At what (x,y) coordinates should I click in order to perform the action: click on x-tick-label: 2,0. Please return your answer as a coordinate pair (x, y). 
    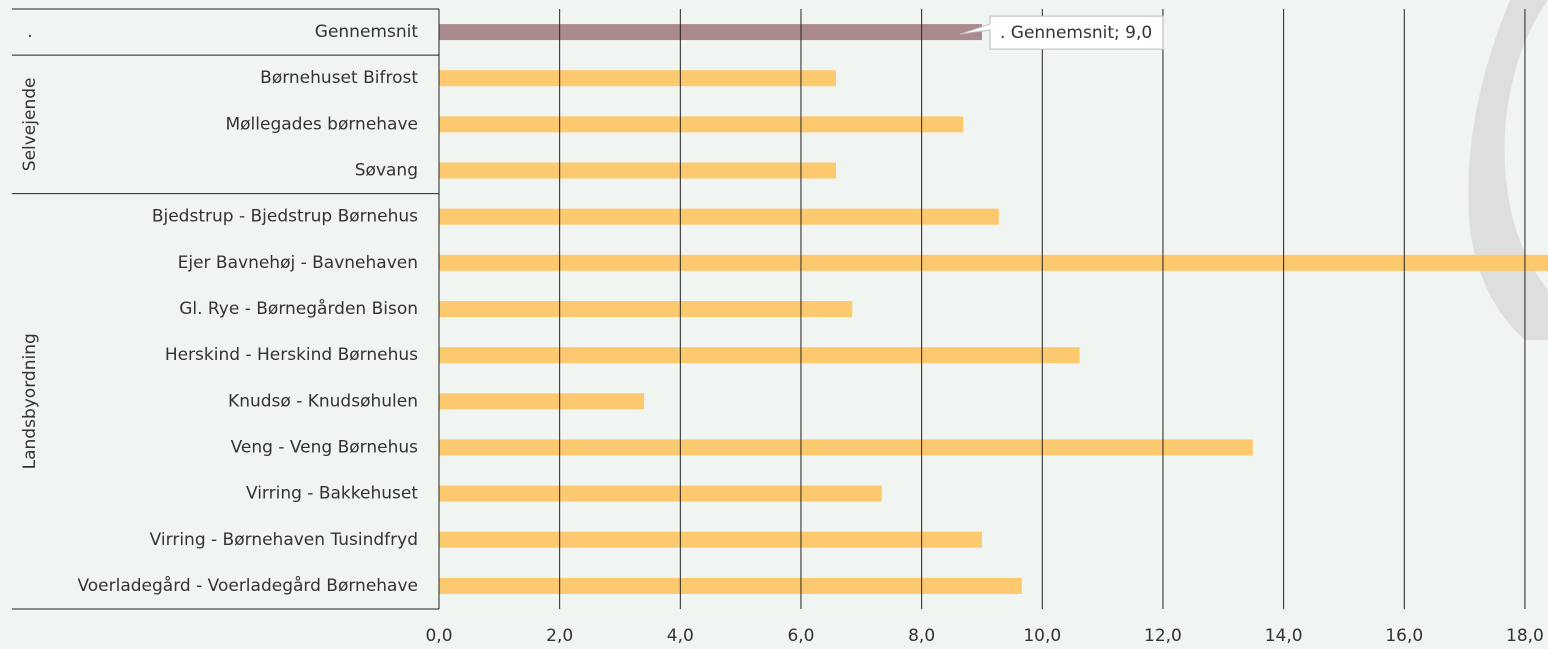
    Looking at the image, I should click on (559, 636).